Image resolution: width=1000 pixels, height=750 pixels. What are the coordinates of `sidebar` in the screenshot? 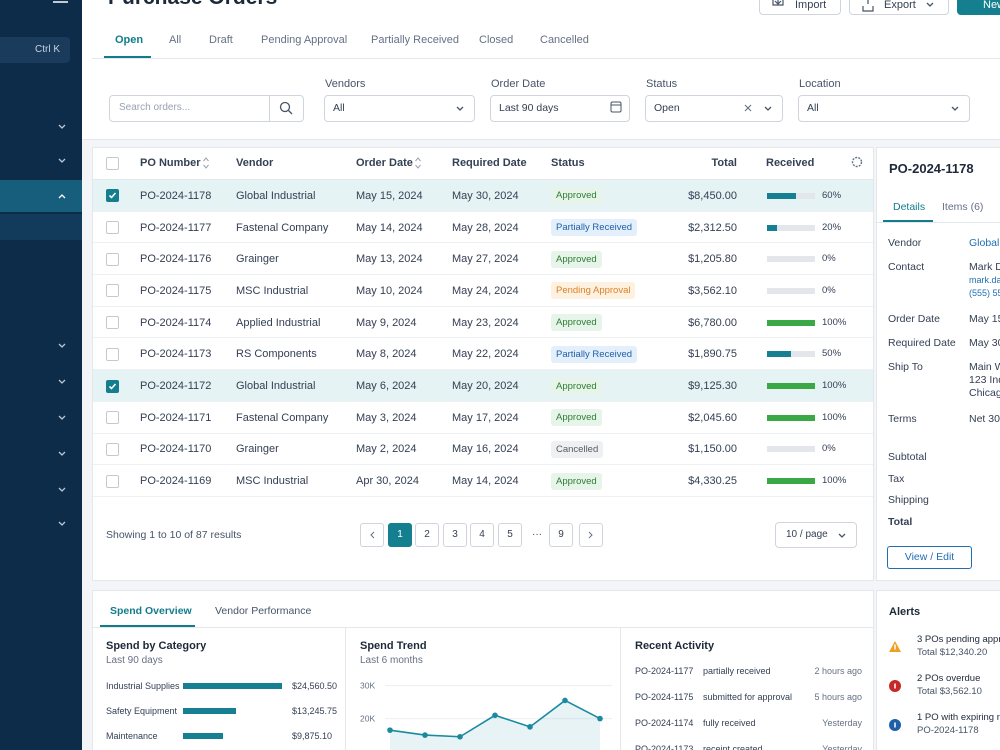 It's located at (41, 375).